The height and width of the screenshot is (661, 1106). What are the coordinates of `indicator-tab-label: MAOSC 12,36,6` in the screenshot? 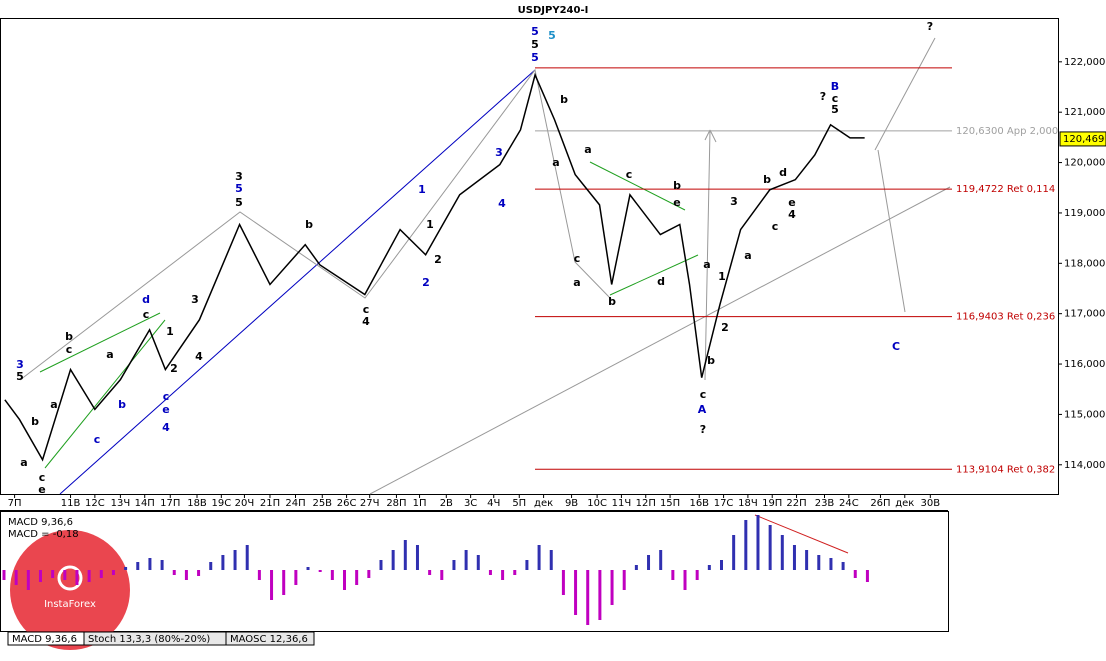 It's located at (269, 639).